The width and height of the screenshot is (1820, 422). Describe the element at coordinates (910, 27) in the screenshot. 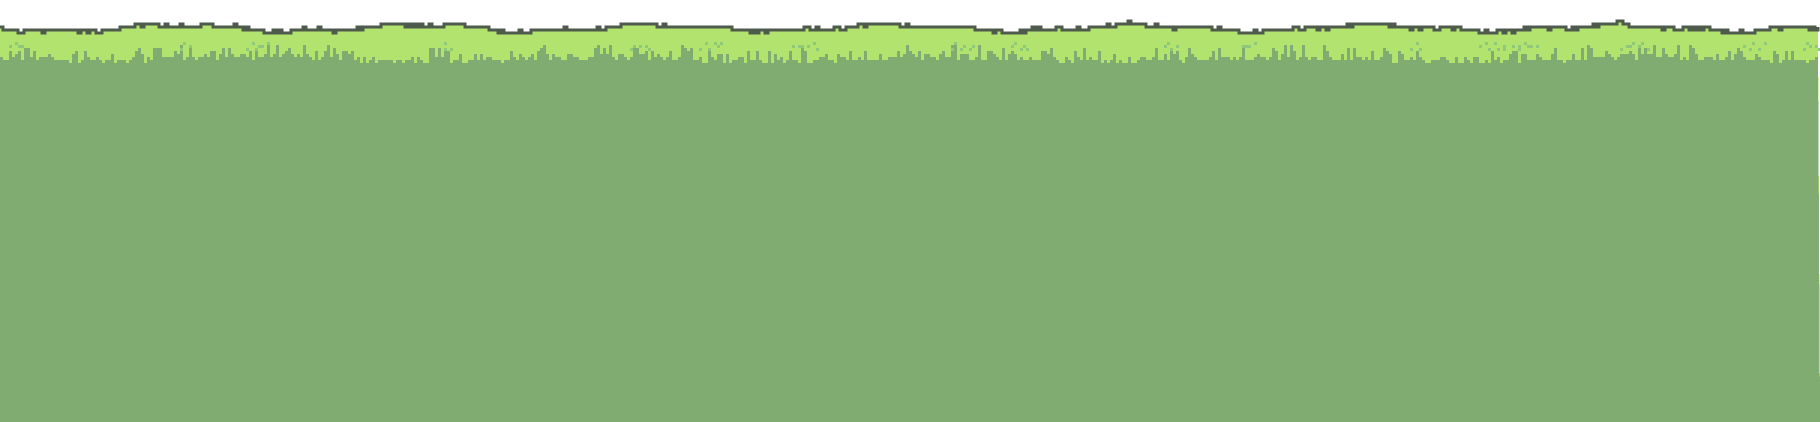

I see `grass-outline` at that location.